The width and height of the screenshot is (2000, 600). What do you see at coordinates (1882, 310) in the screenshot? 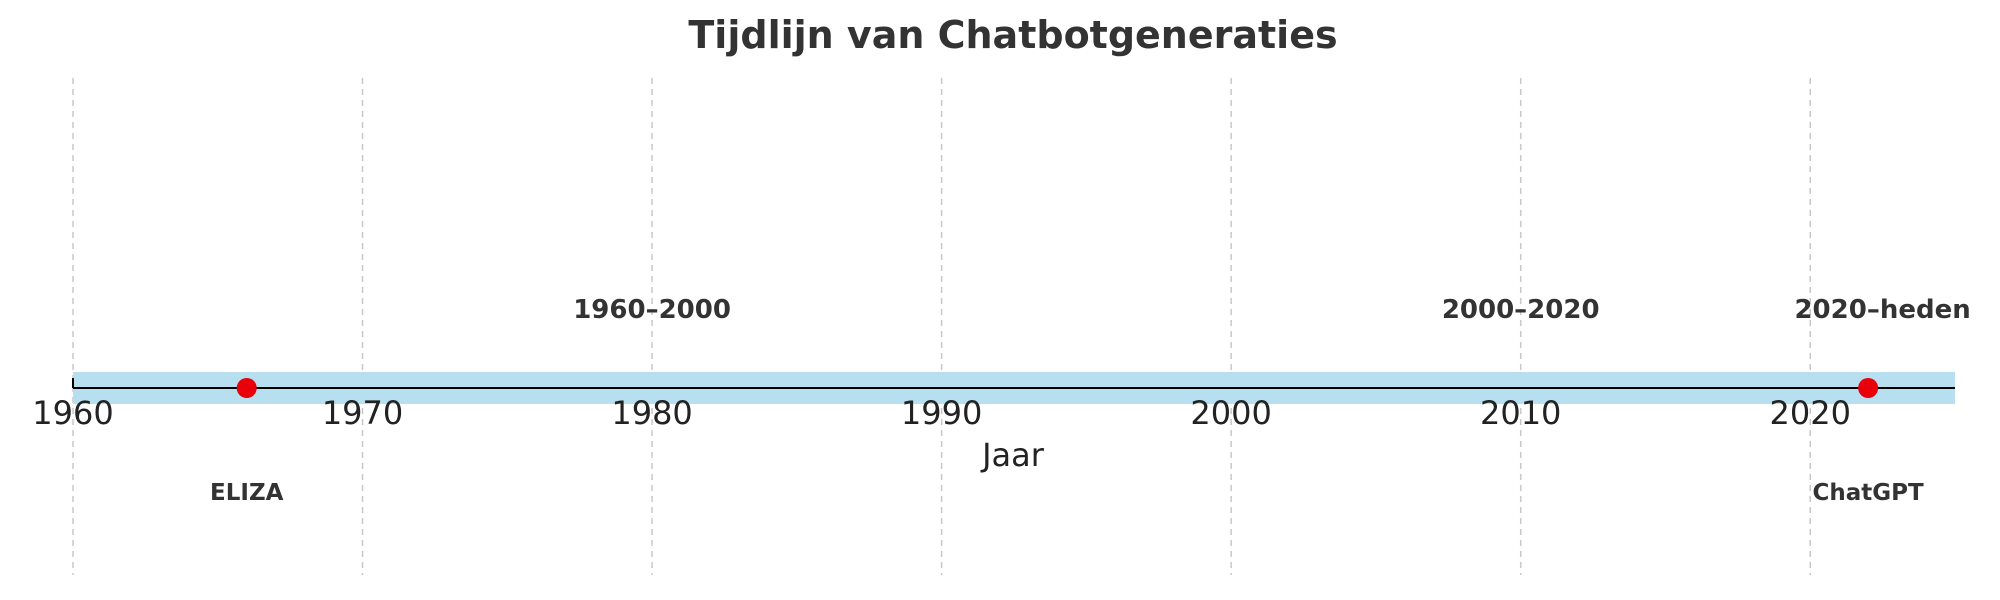
I see `era-label-2: 2020–heden` at bounding box center [1882, 310].